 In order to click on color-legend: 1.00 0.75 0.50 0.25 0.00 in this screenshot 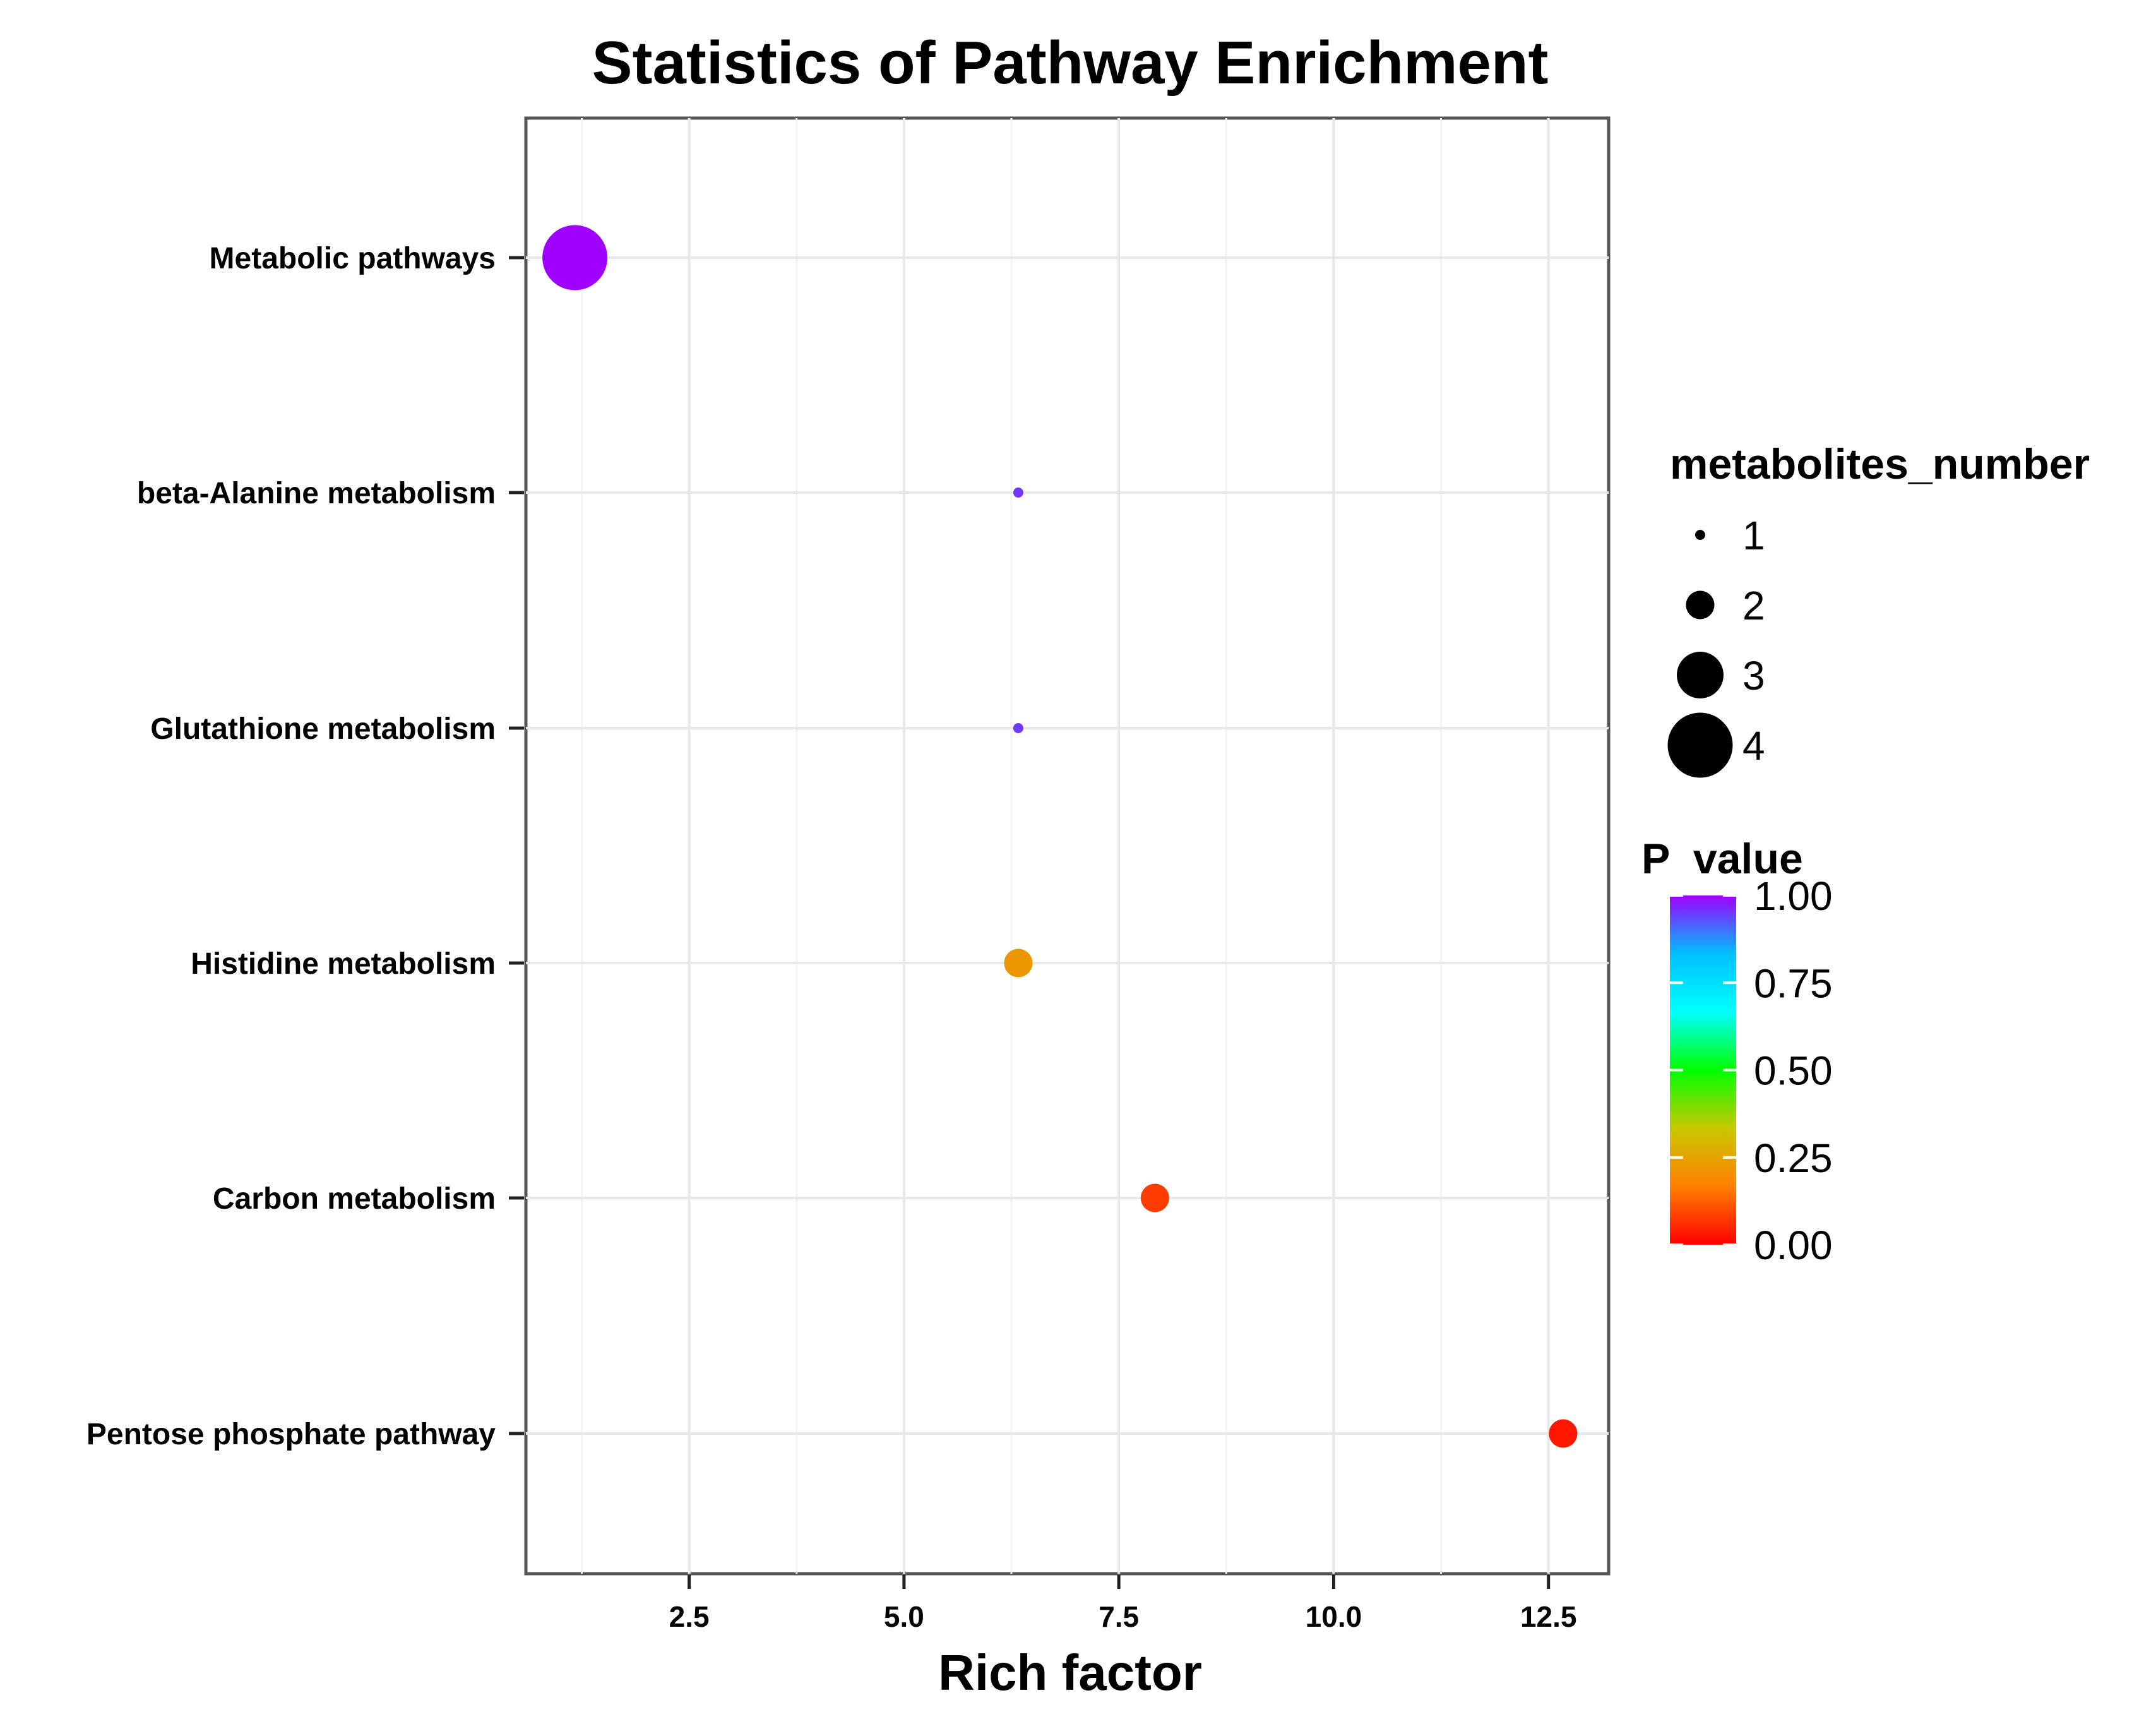, I will do `click(1751, 1070)`.